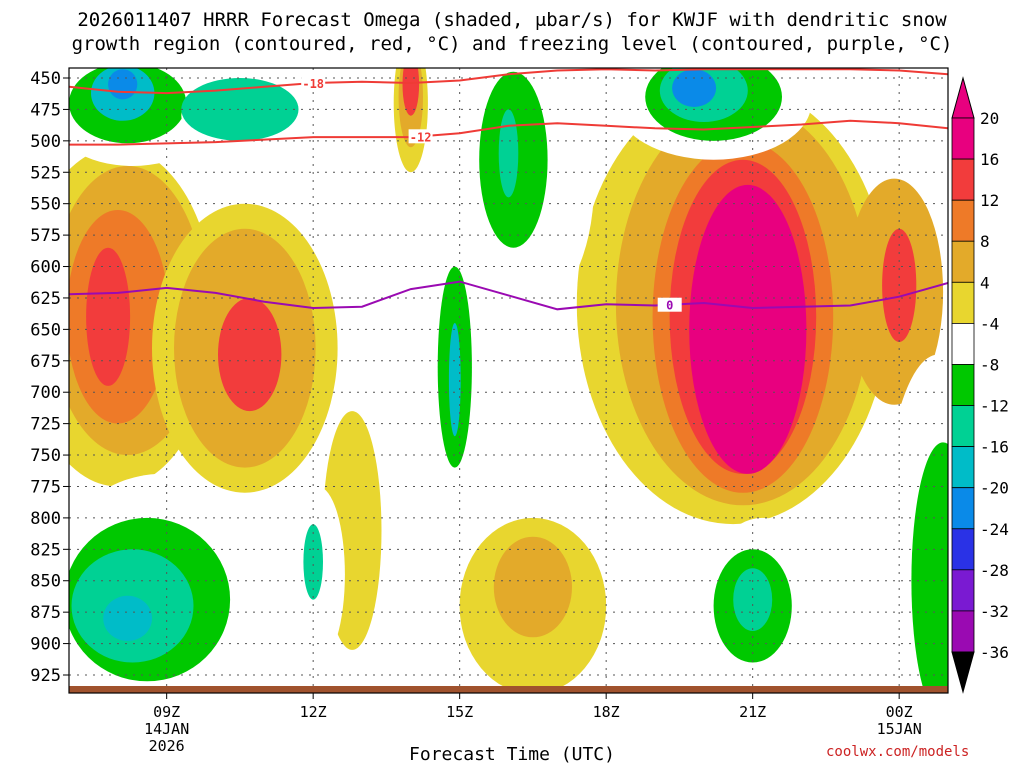 This screenshot has width=1024, height=768. I want to click on y-tick-label: 750, so click(45, 456).